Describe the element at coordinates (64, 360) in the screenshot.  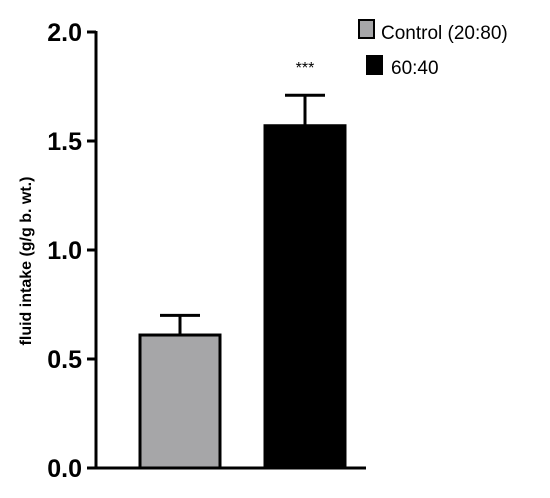
I see `y-tick-label: 0.5` at that location.